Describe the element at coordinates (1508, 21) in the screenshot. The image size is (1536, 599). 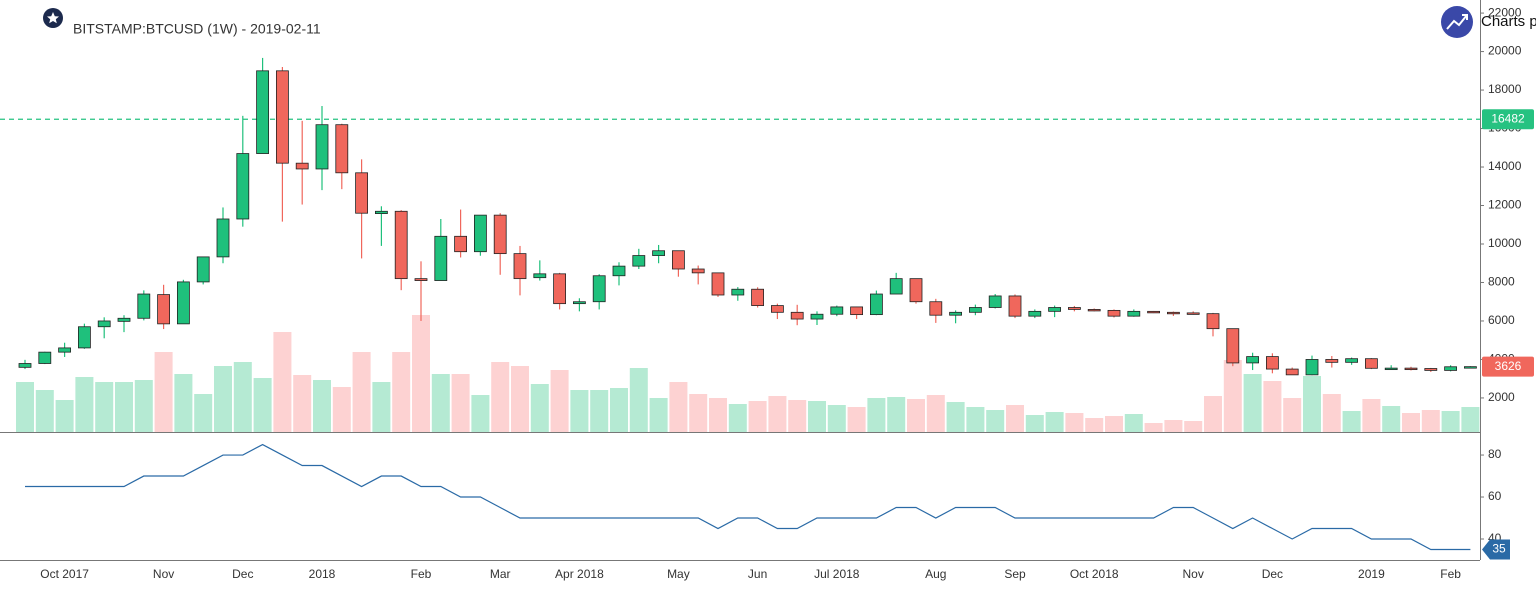
I see `brand-text: Charts p` at that location.